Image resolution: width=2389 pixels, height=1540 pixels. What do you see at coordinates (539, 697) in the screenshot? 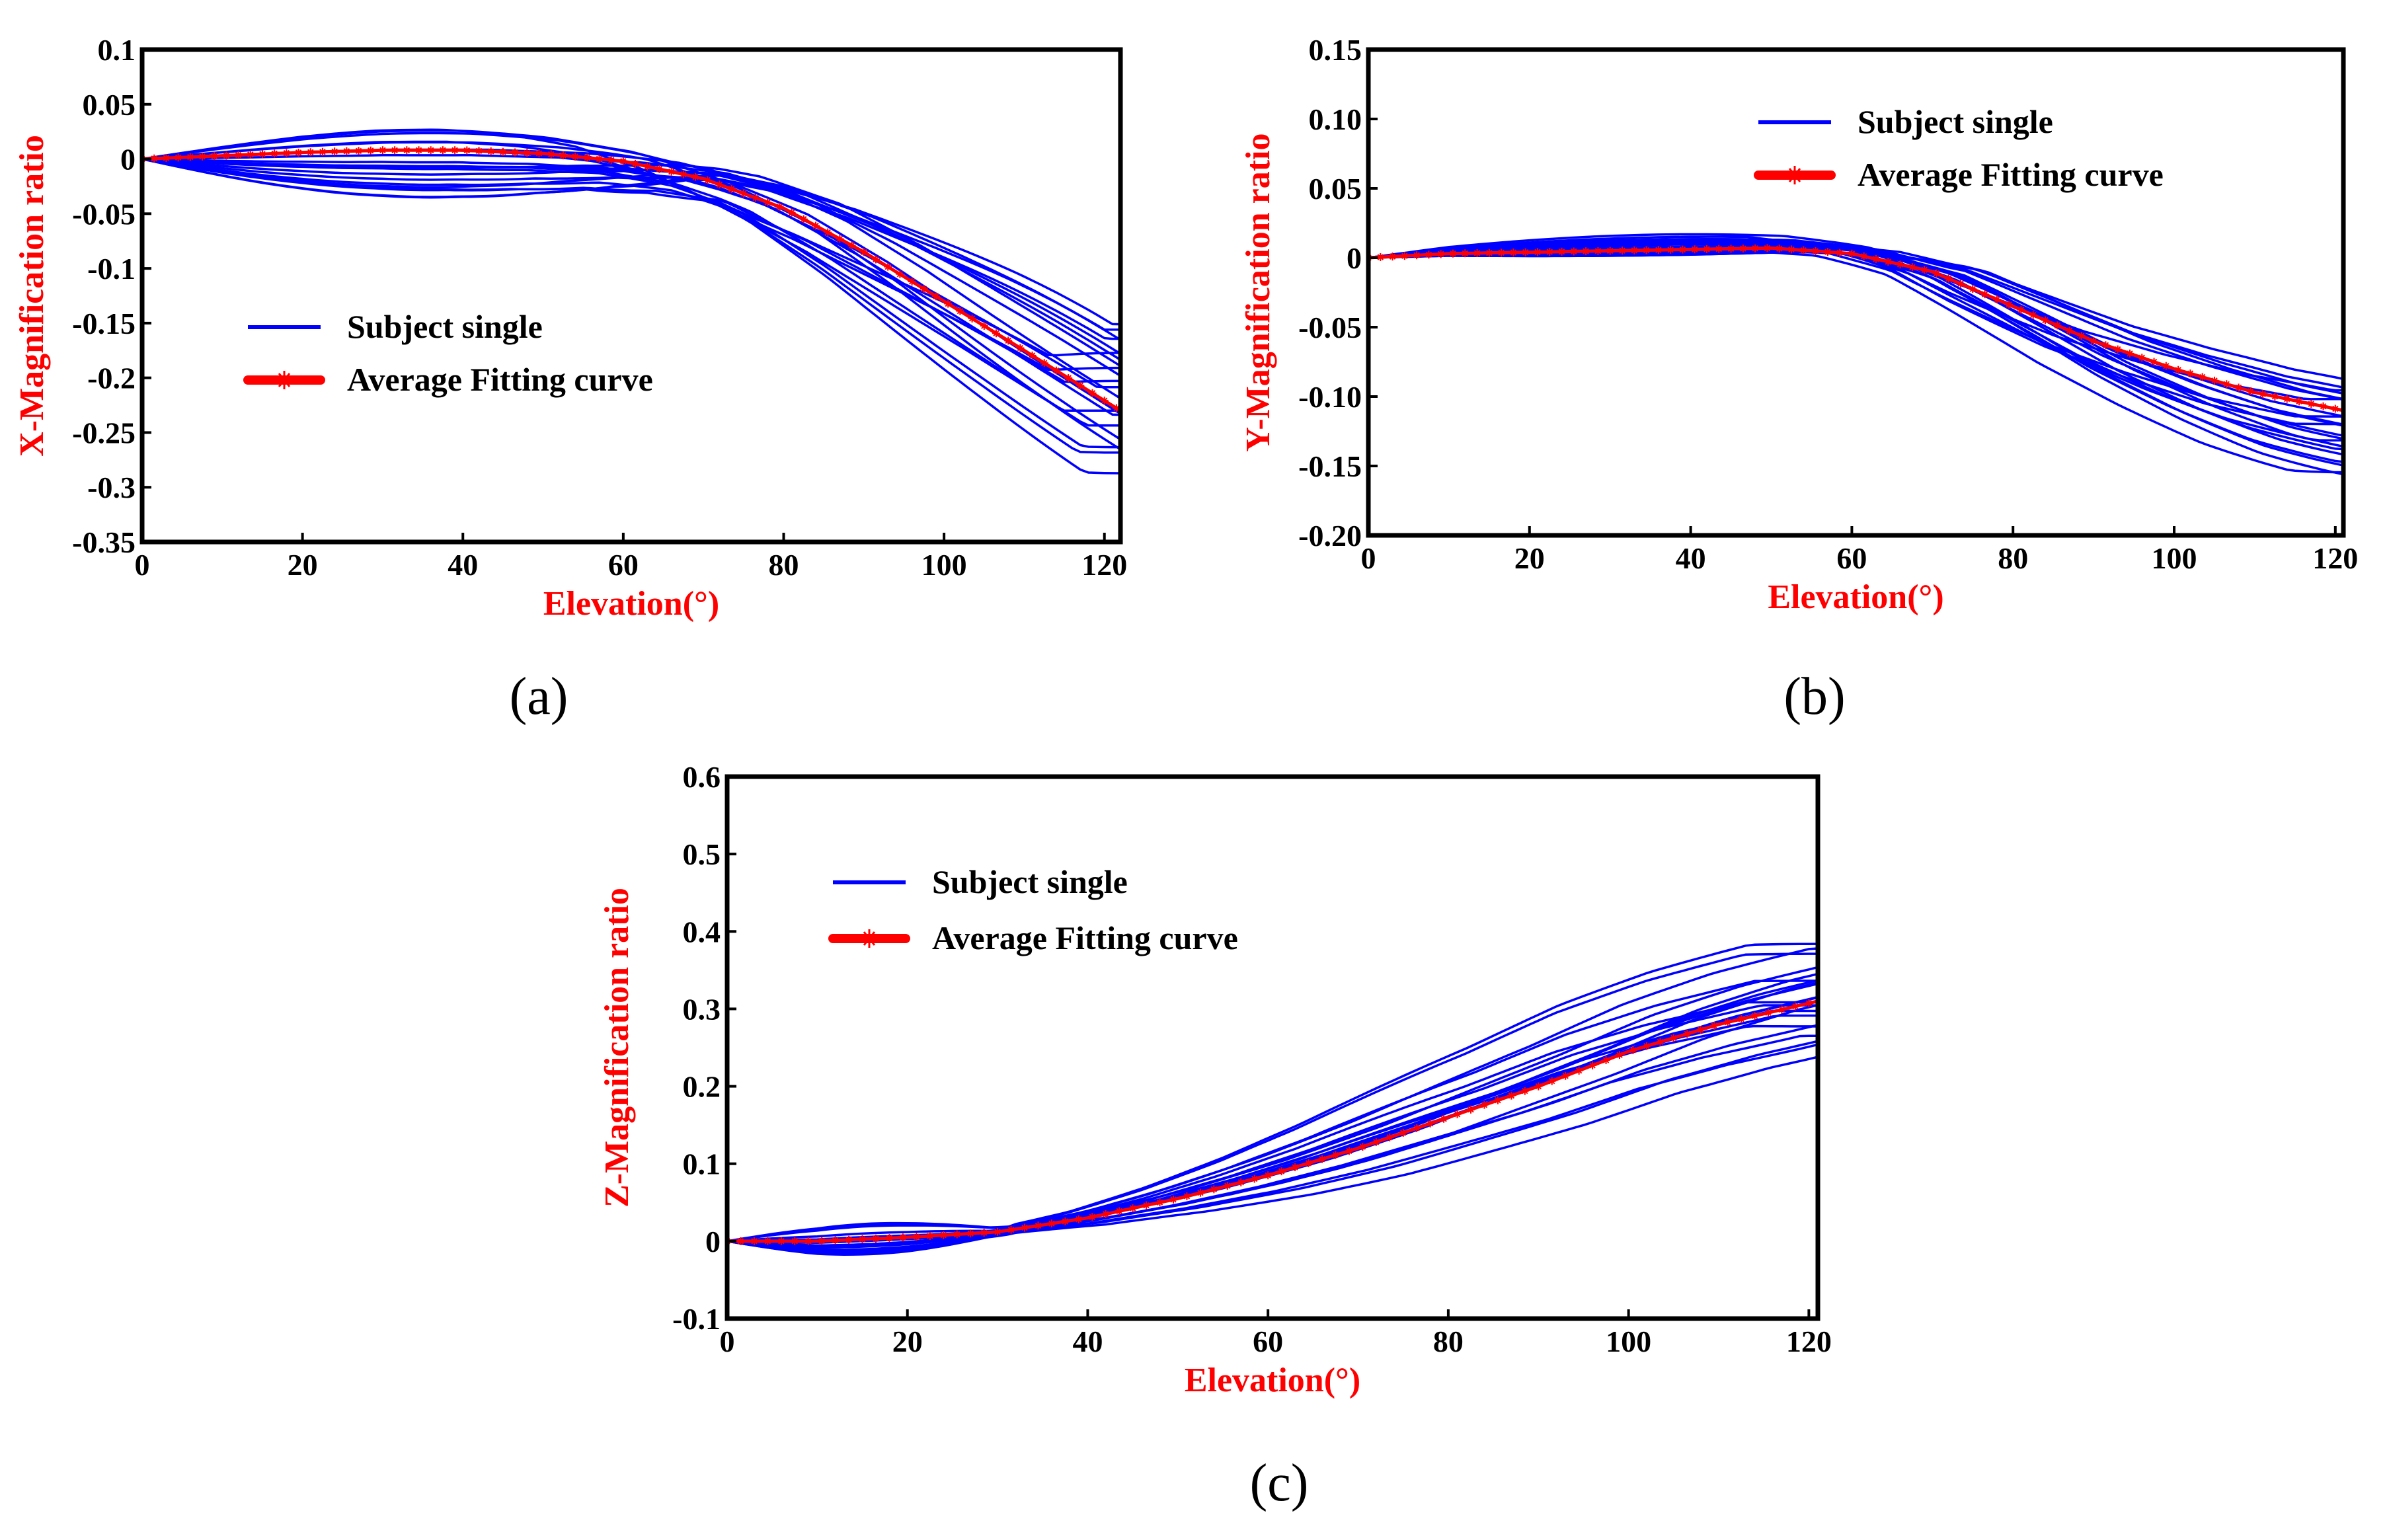
I see `panel-label-a: (a)` at bounding box center [539, 697].